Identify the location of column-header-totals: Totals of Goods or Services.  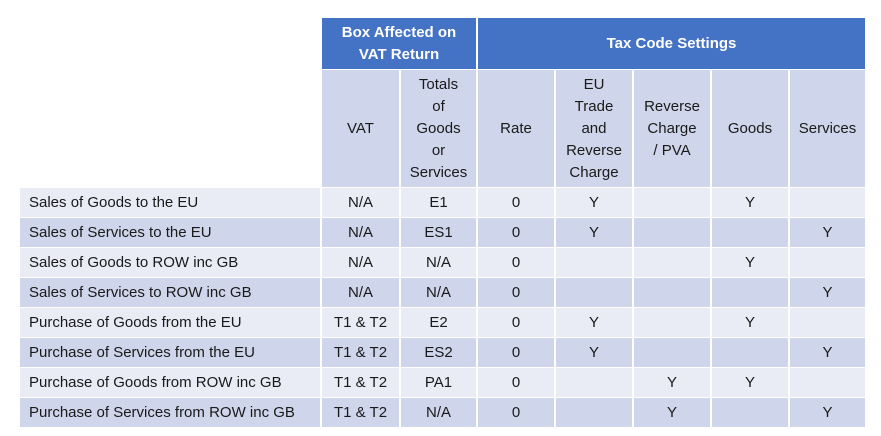
(438, 128).